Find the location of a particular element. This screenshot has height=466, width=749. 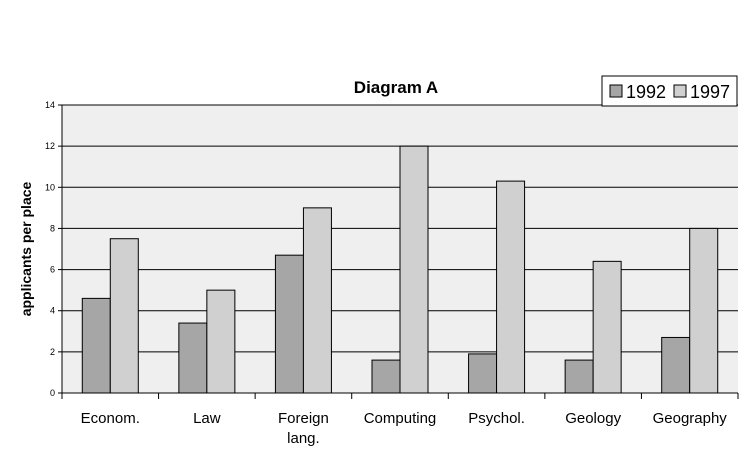

legend-box is located at coordinates (669, 91).